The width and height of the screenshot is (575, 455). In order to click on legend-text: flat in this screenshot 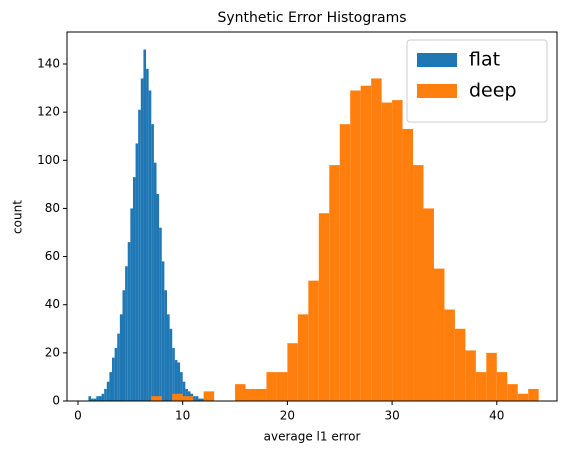, I will do `click(484, 60)`.